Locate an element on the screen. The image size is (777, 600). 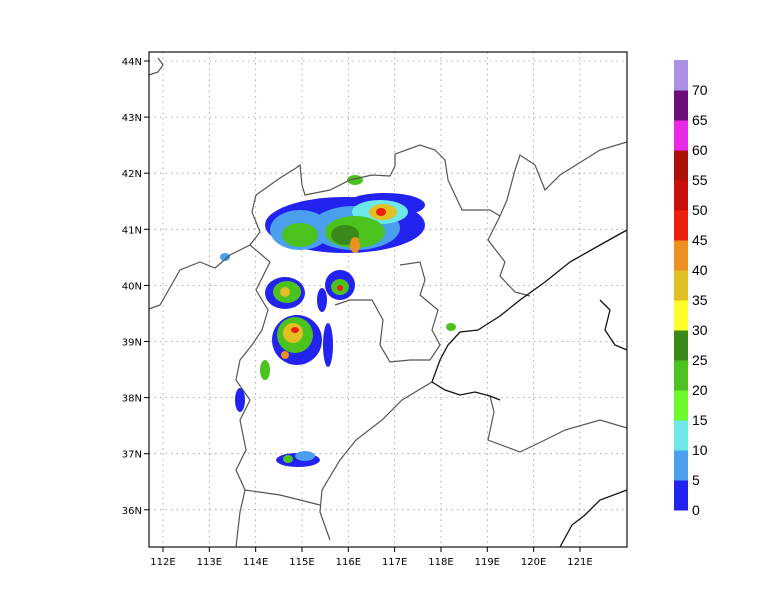
coastline-shandong is located at coordinates (593, 518).